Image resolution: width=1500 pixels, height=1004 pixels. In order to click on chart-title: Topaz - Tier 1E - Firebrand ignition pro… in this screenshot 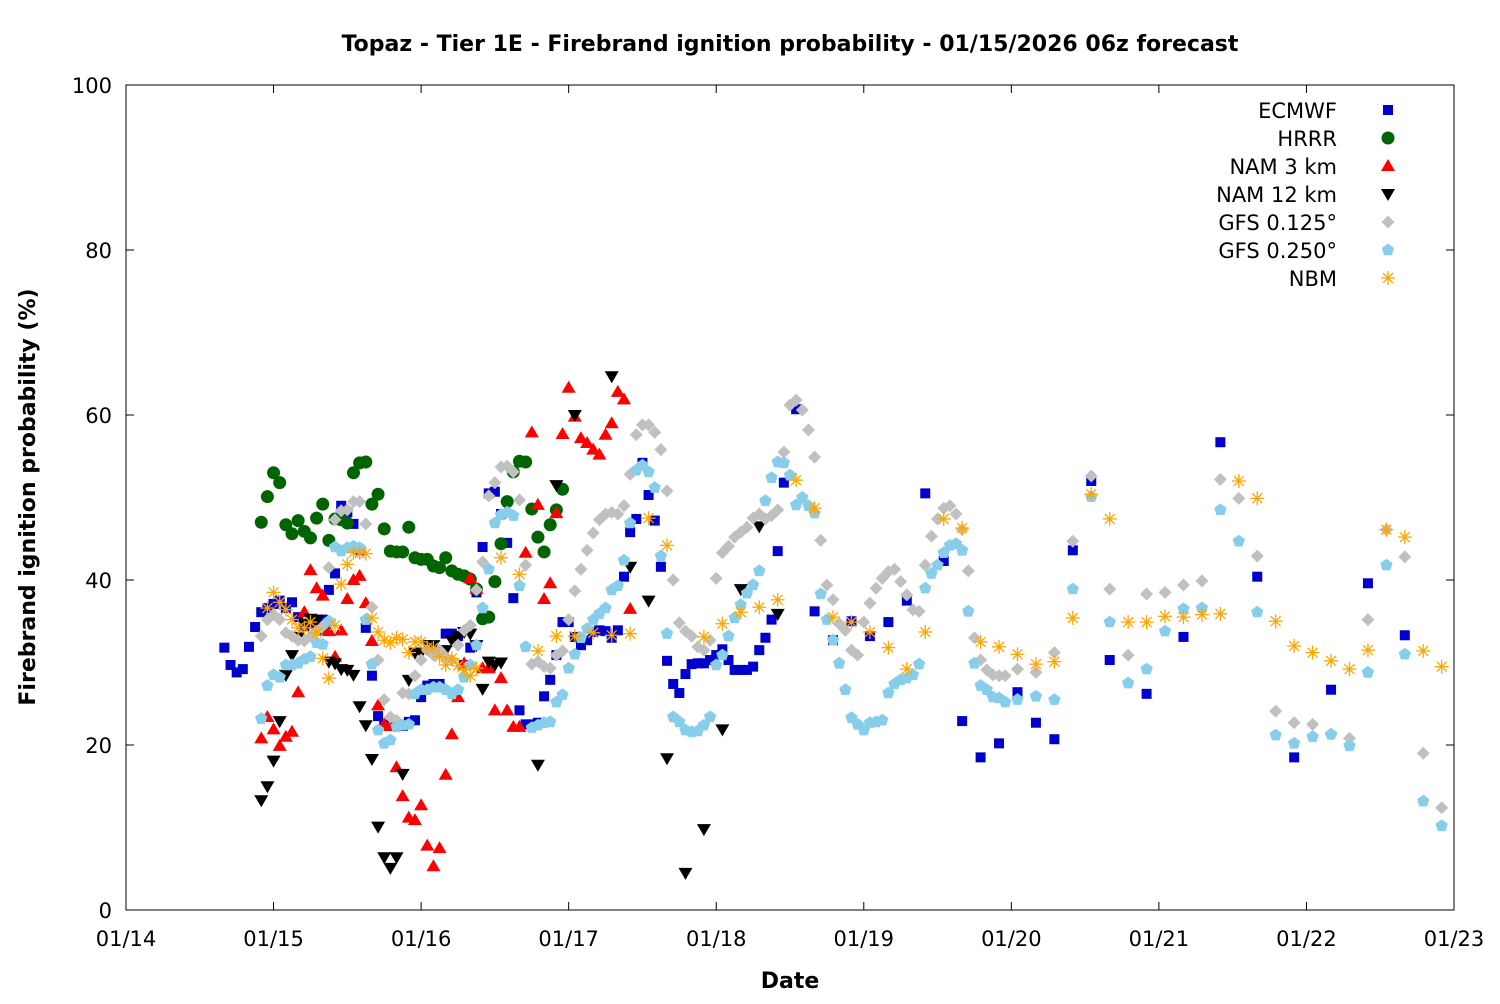, I will do `click(790, 44)`.